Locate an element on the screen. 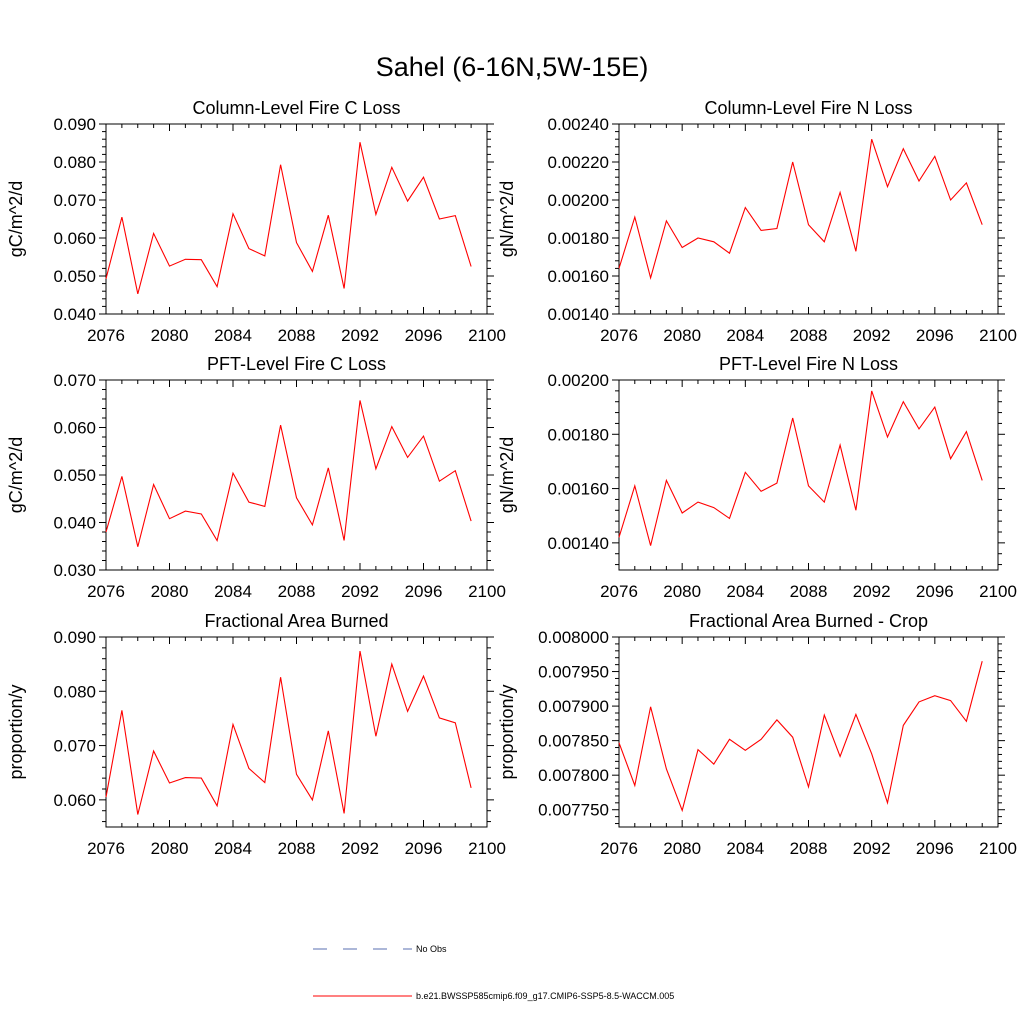 The image size is (1024, 1024). y-tick-label: 0.00220 is located at coordinates (578, 162).